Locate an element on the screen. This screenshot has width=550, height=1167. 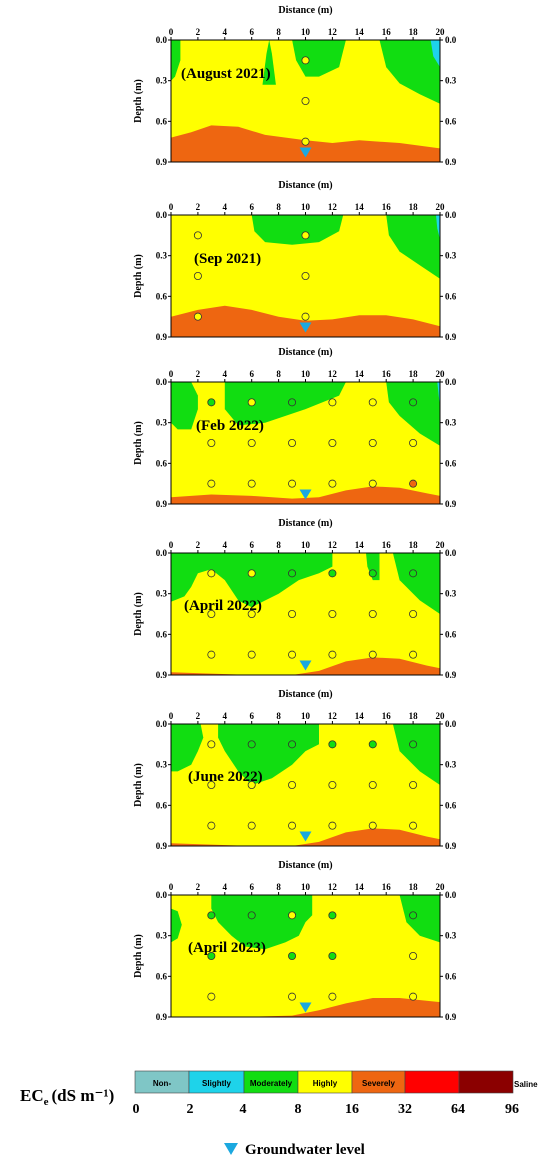
legend-category-label: Slightly is located at coordinates (216, 1083).